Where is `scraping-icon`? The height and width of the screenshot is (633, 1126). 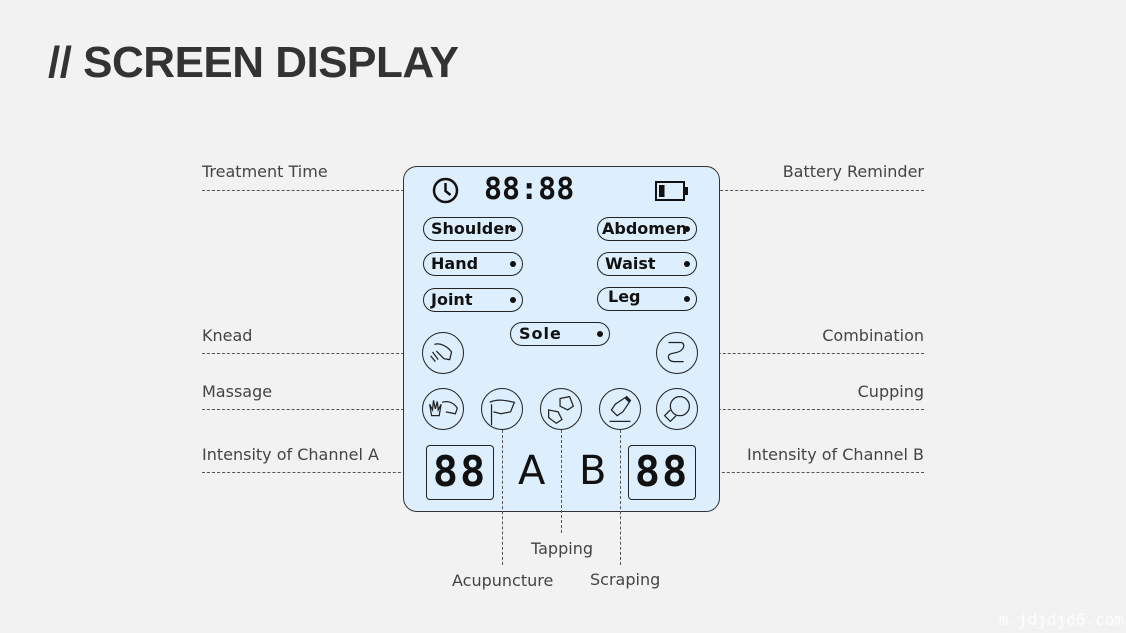
scraping-icon is located at coordinates (620, 409).